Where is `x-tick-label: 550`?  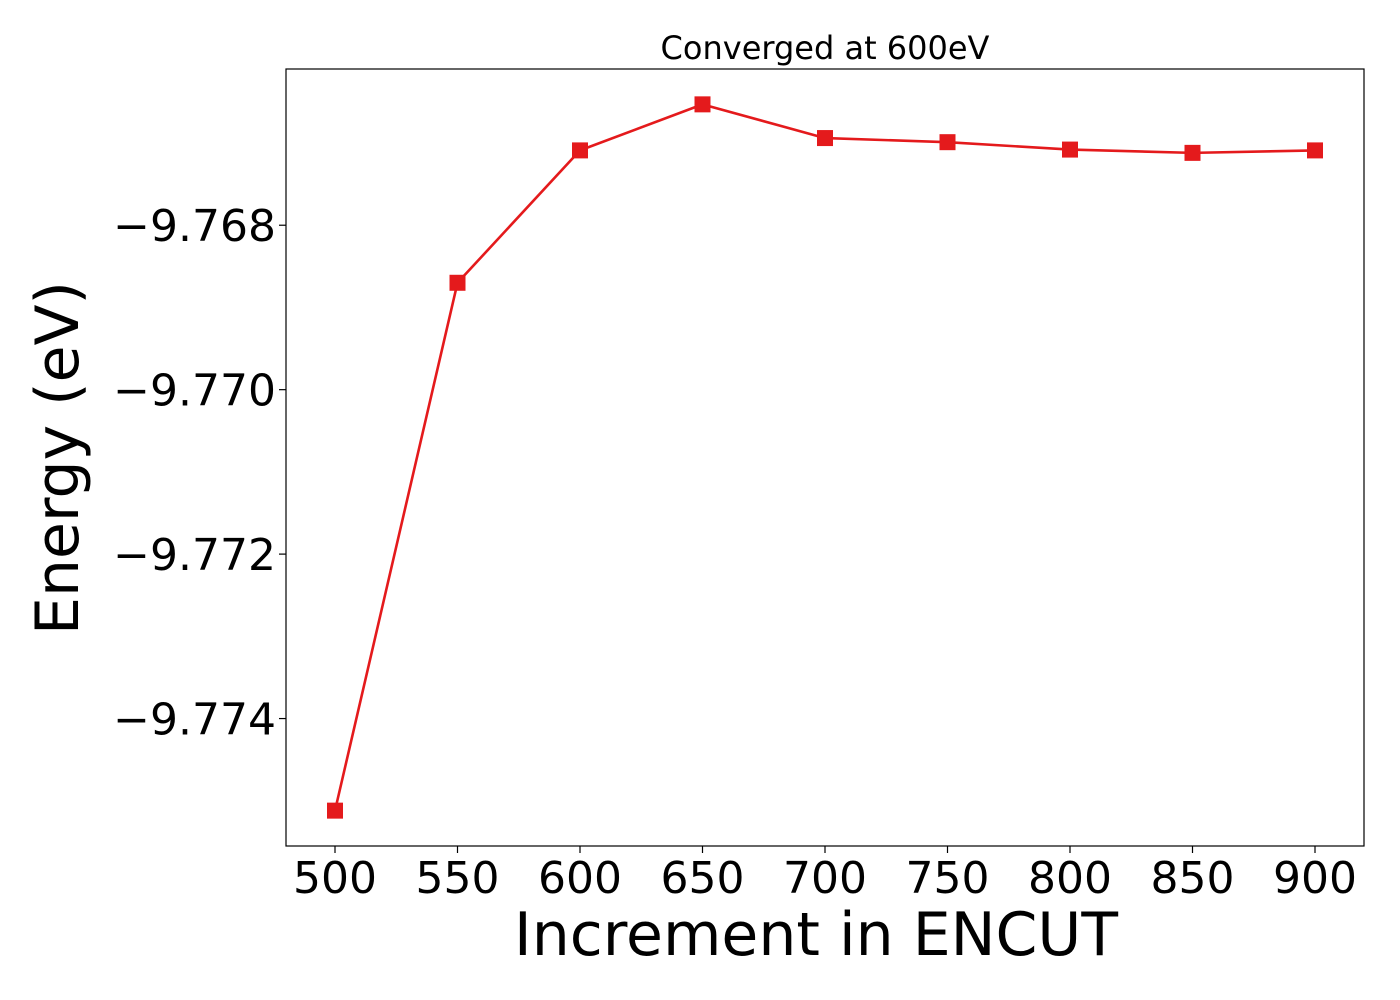 x-tick-label: 550 is located at coordinates (458, 878).